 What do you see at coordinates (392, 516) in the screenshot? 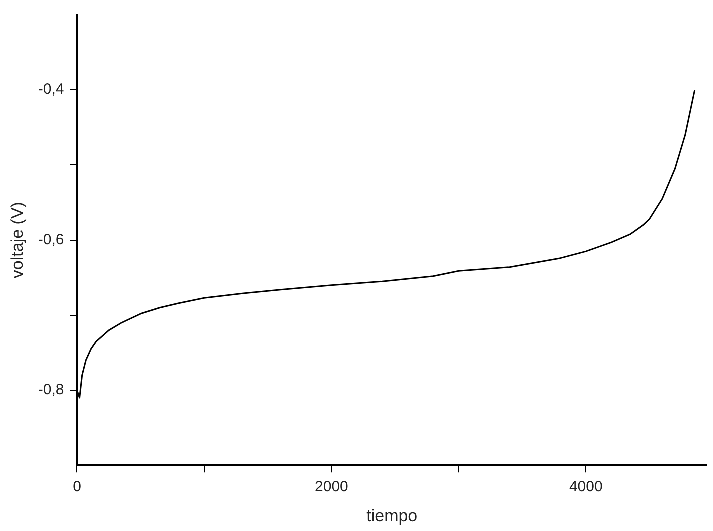
I see `x-axis-title: tiempo` at bounding box center [392, 516].